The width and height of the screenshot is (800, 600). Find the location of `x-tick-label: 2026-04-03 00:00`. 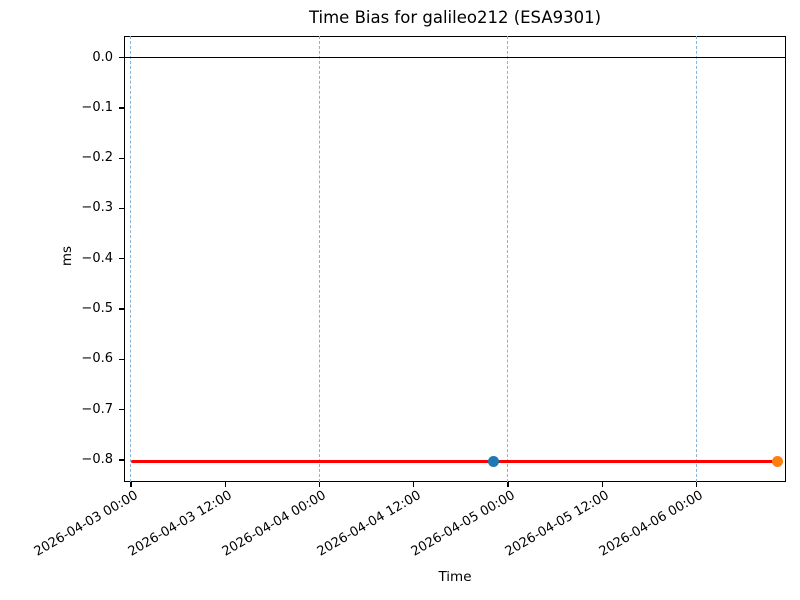

x-tick-label: 2026-04-03 00:00 is located at coordinates (86, 524).